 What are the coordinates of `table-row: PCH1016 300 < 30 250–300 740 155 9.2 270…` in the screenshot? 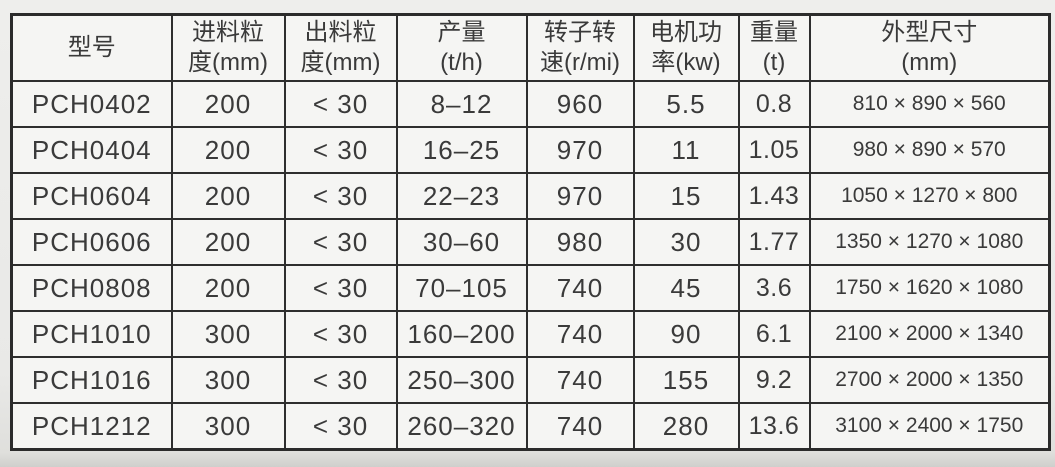 It's located at (530, 380).